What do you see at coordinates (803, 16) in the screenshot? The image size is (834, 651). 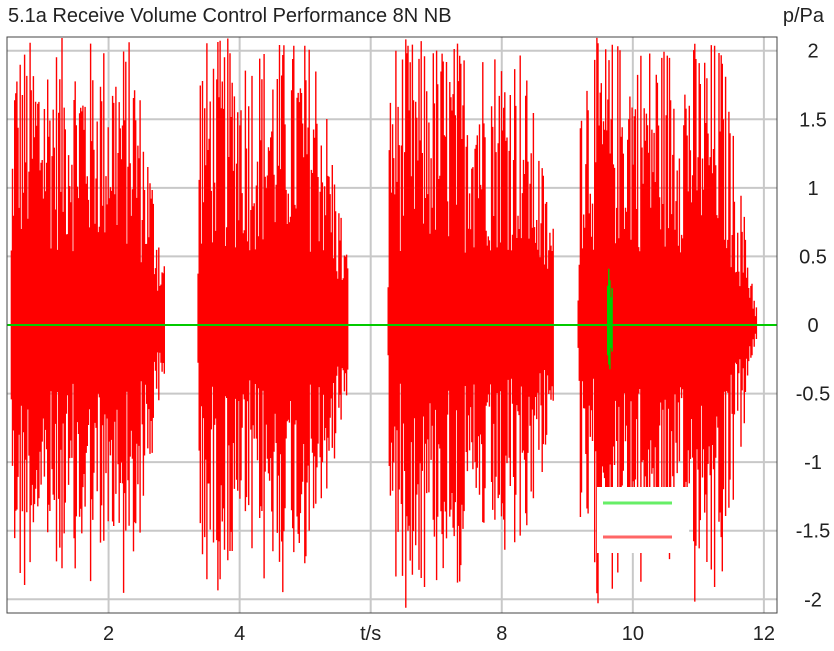 I see `y-axis-unit: p/Pa` at bounding box center [803, 16].